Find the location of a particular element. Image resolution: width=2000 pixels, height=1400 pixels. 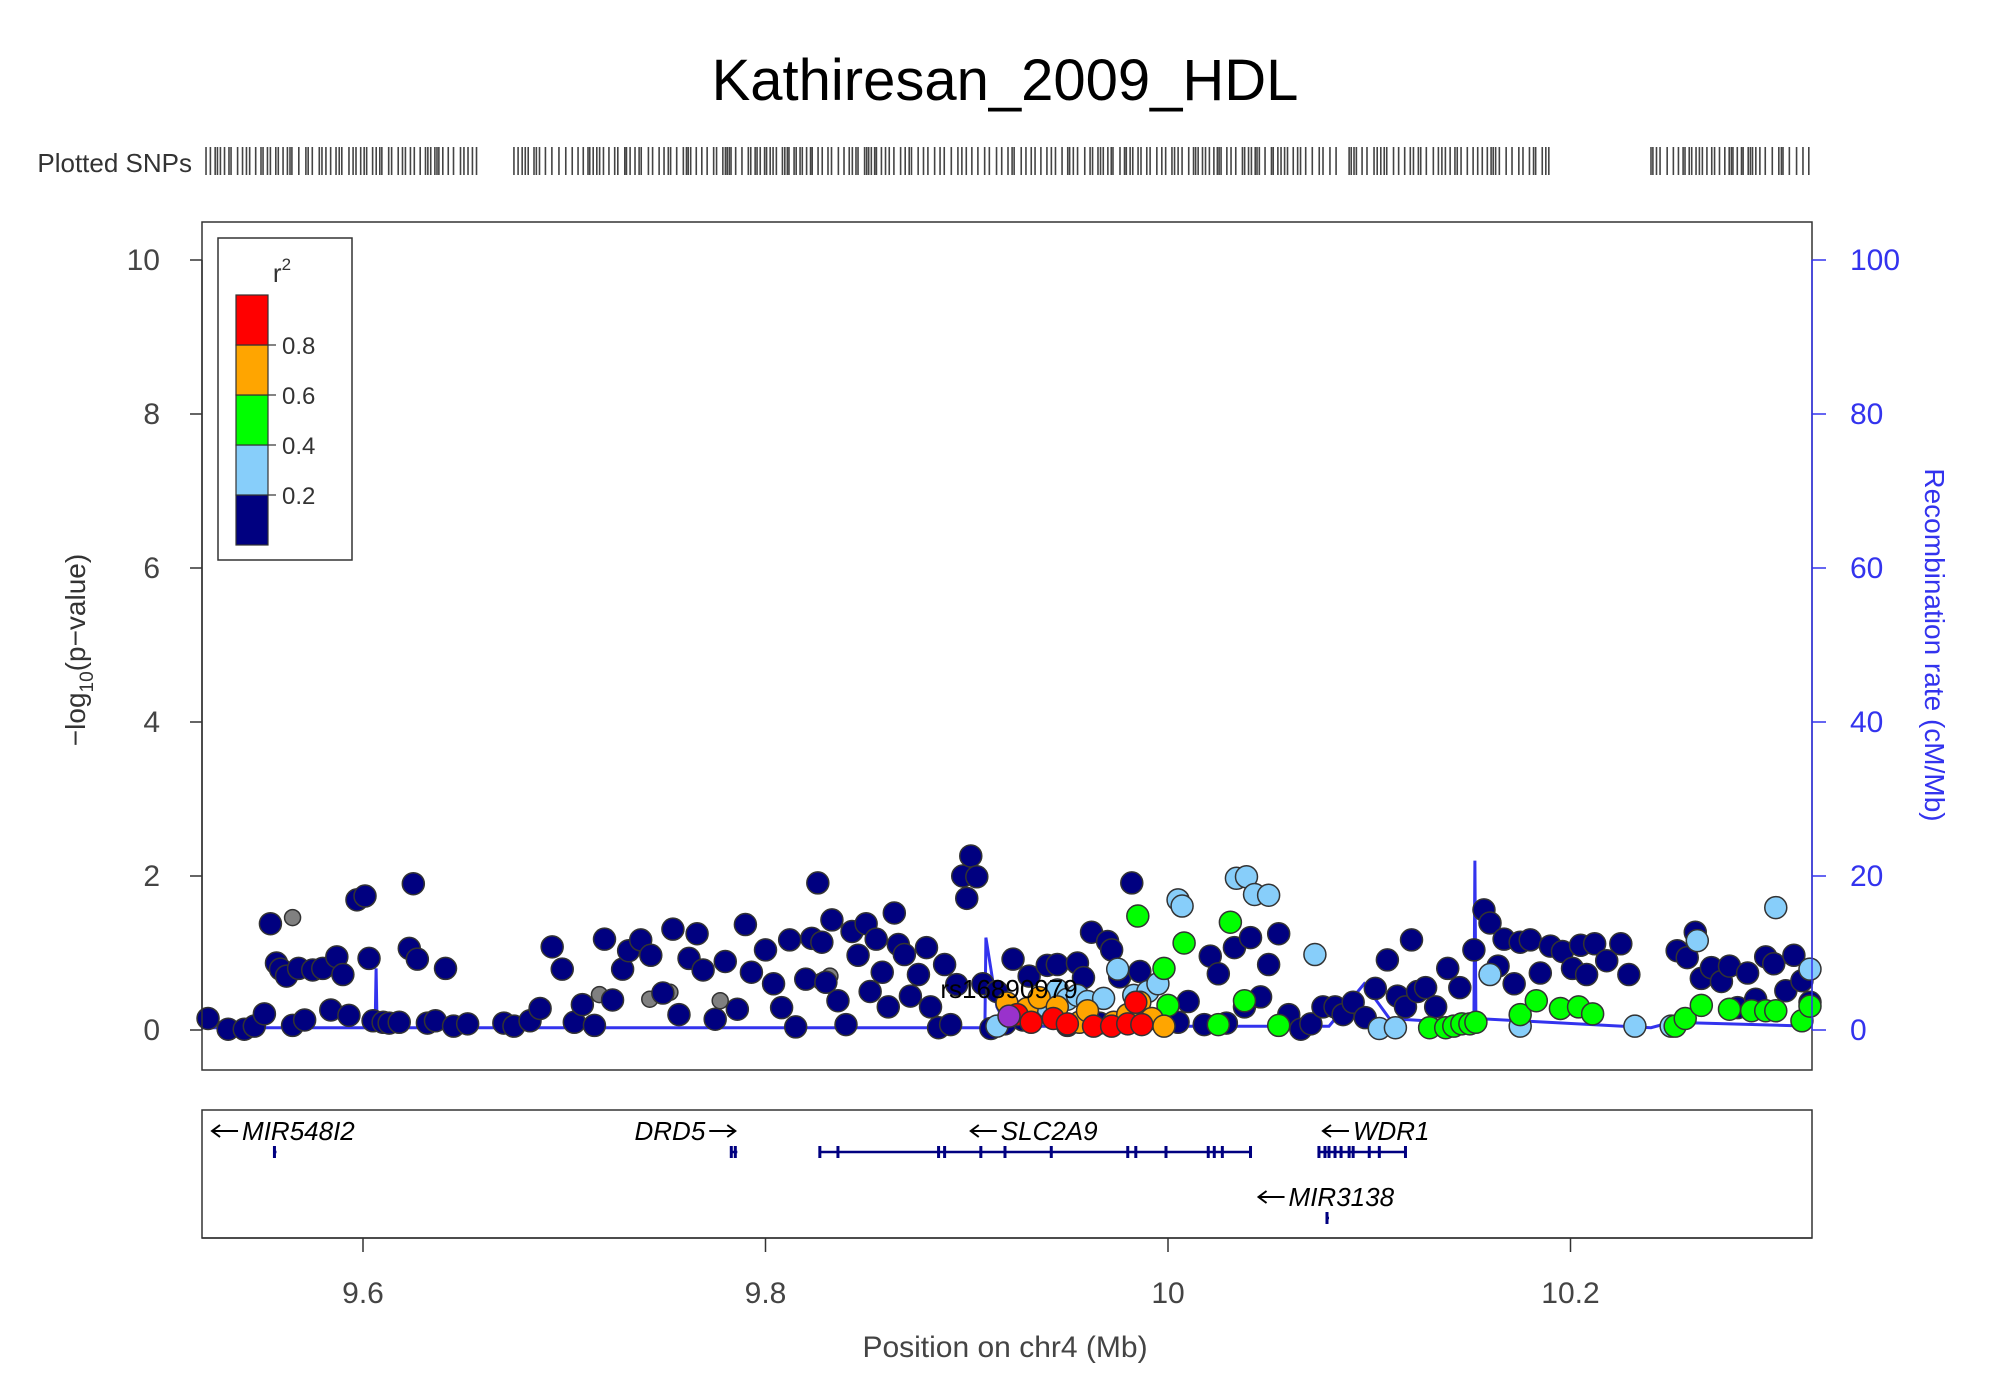

y-right-tick-label: 80 is located at coordinates (1866, 414).